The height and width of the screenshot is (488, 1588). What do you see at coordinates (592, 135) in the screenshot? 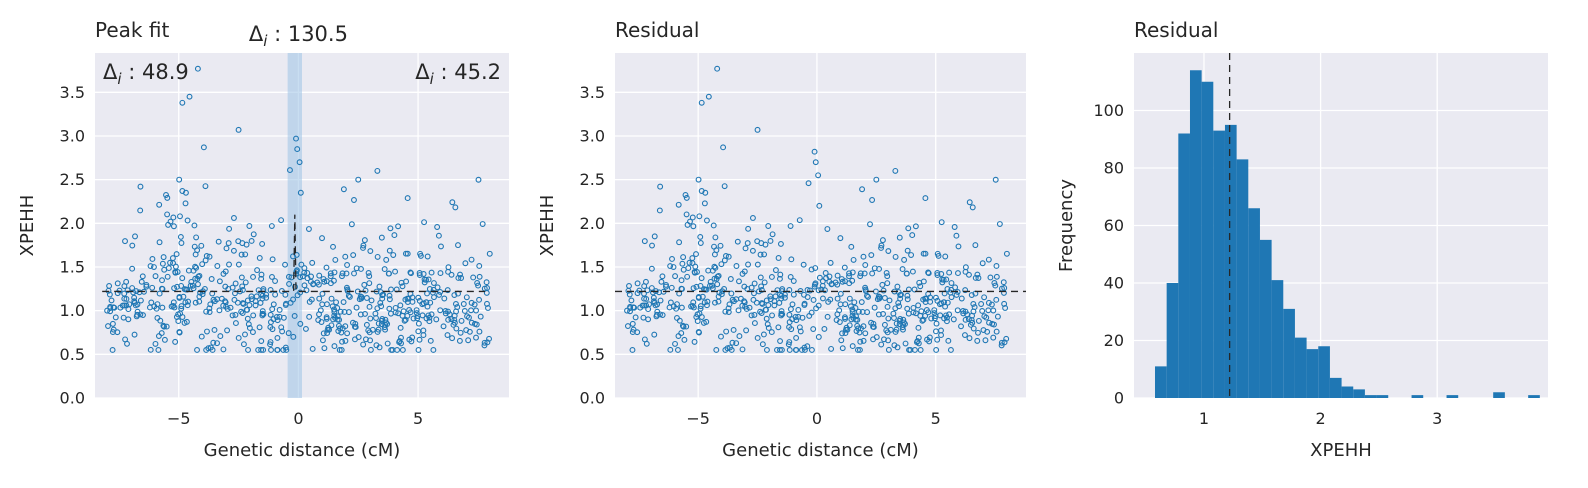
I see `y-tick-label: 3.0` at bounding box center [592, 135].